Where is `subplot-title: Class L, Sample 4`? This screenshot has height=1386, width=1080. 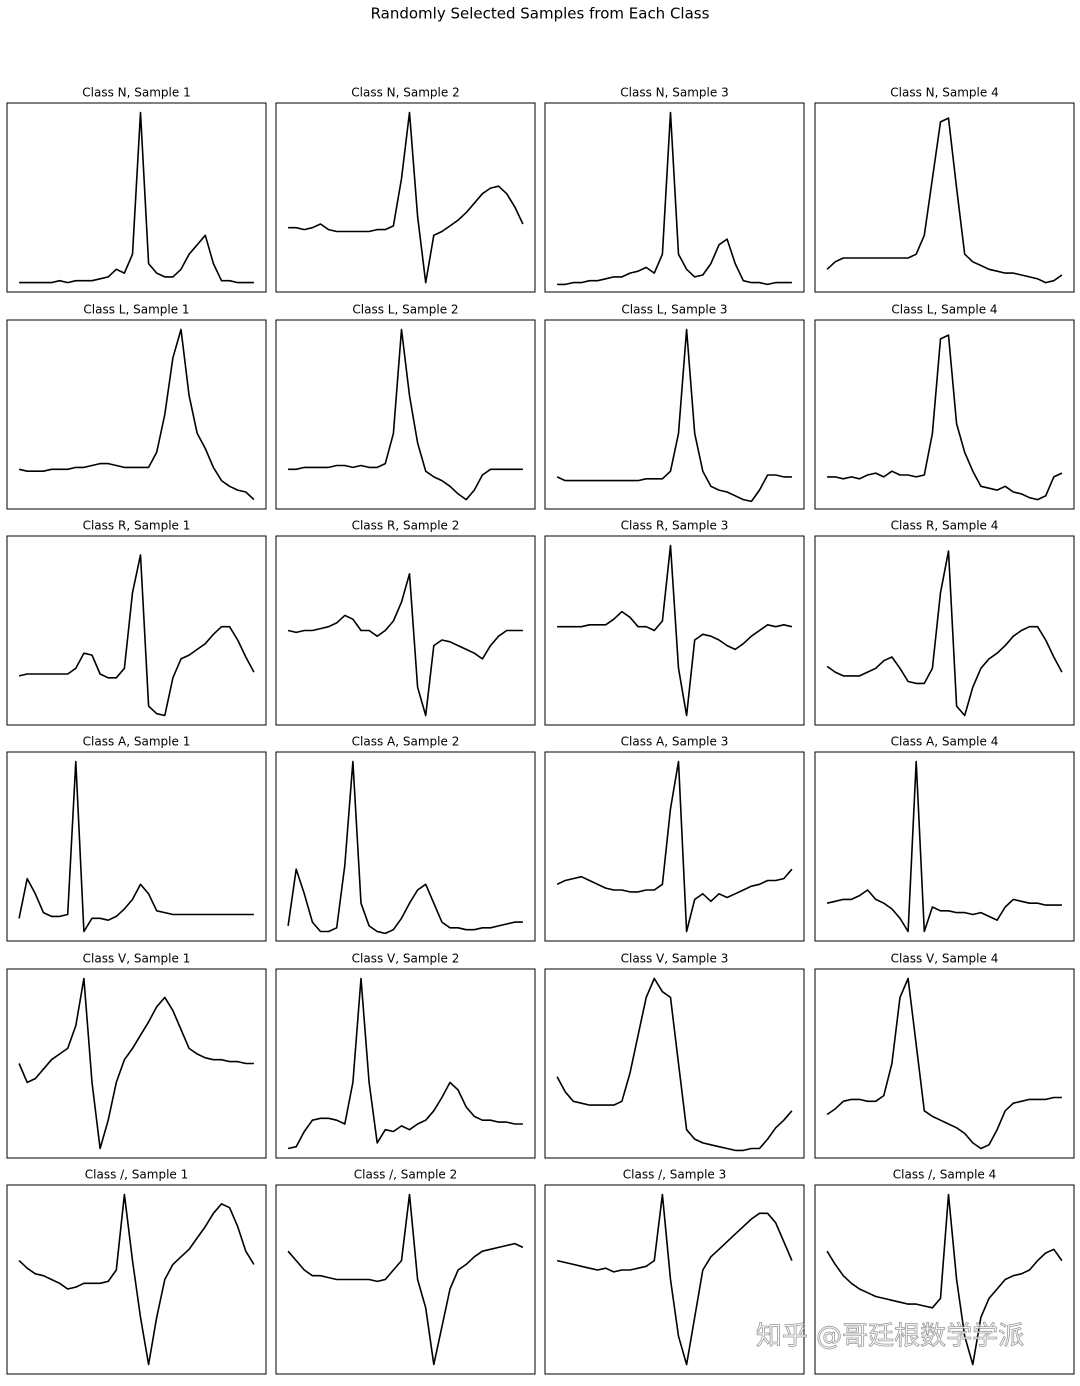
subplot-title: Class L, Sample 4 is located at coordinates (944, 310).